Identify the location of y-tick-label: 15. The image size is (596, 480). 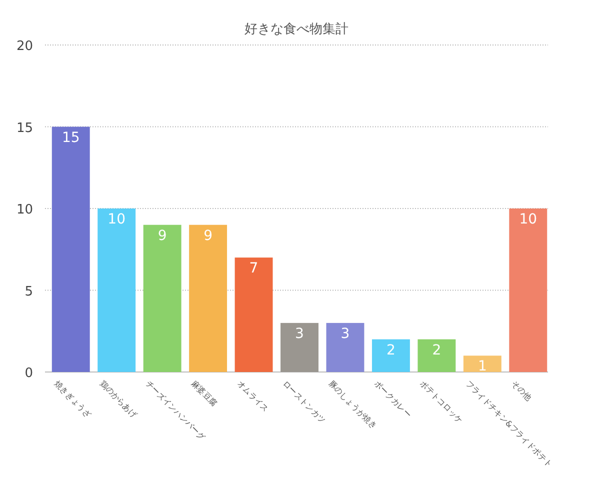
(24, 128).